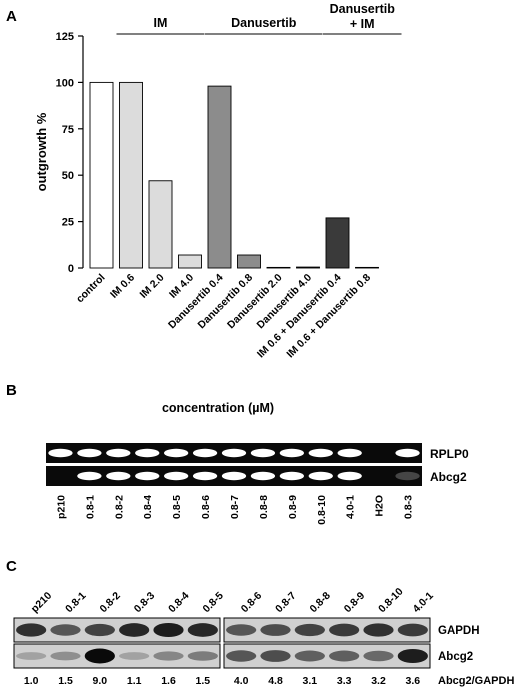  What do you see at coordinates (355, 603) in the screenshot?
I see `blot-lane-label: 0.8-9` at bounding box center [355, 603].